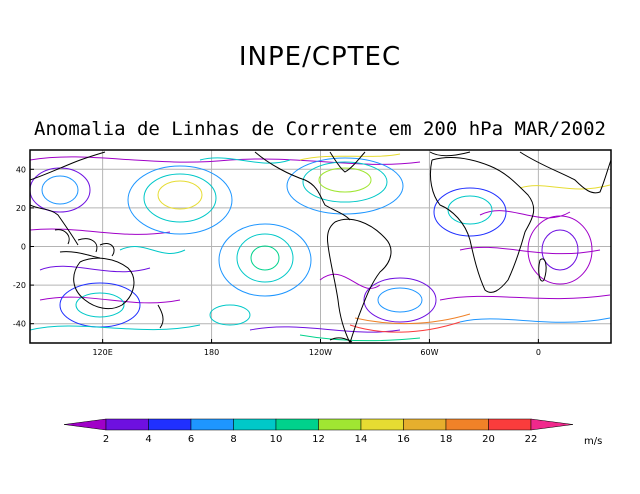  I want to click on colorbar-label: 18, so click(446, 439).